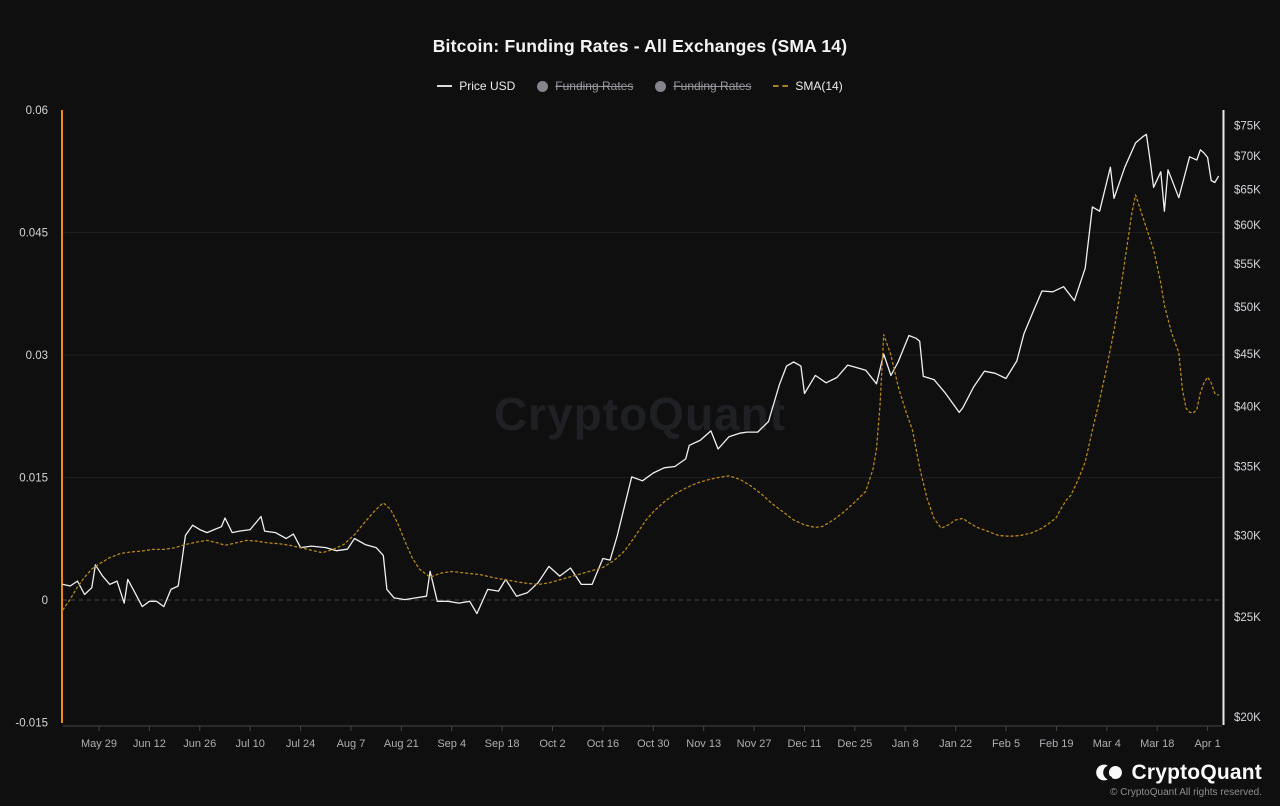  What do you see at coordinates (451, 744) in the screenshot?
I see `x-axis-tick-label: Sep 4` at bounding box center [451, 744].